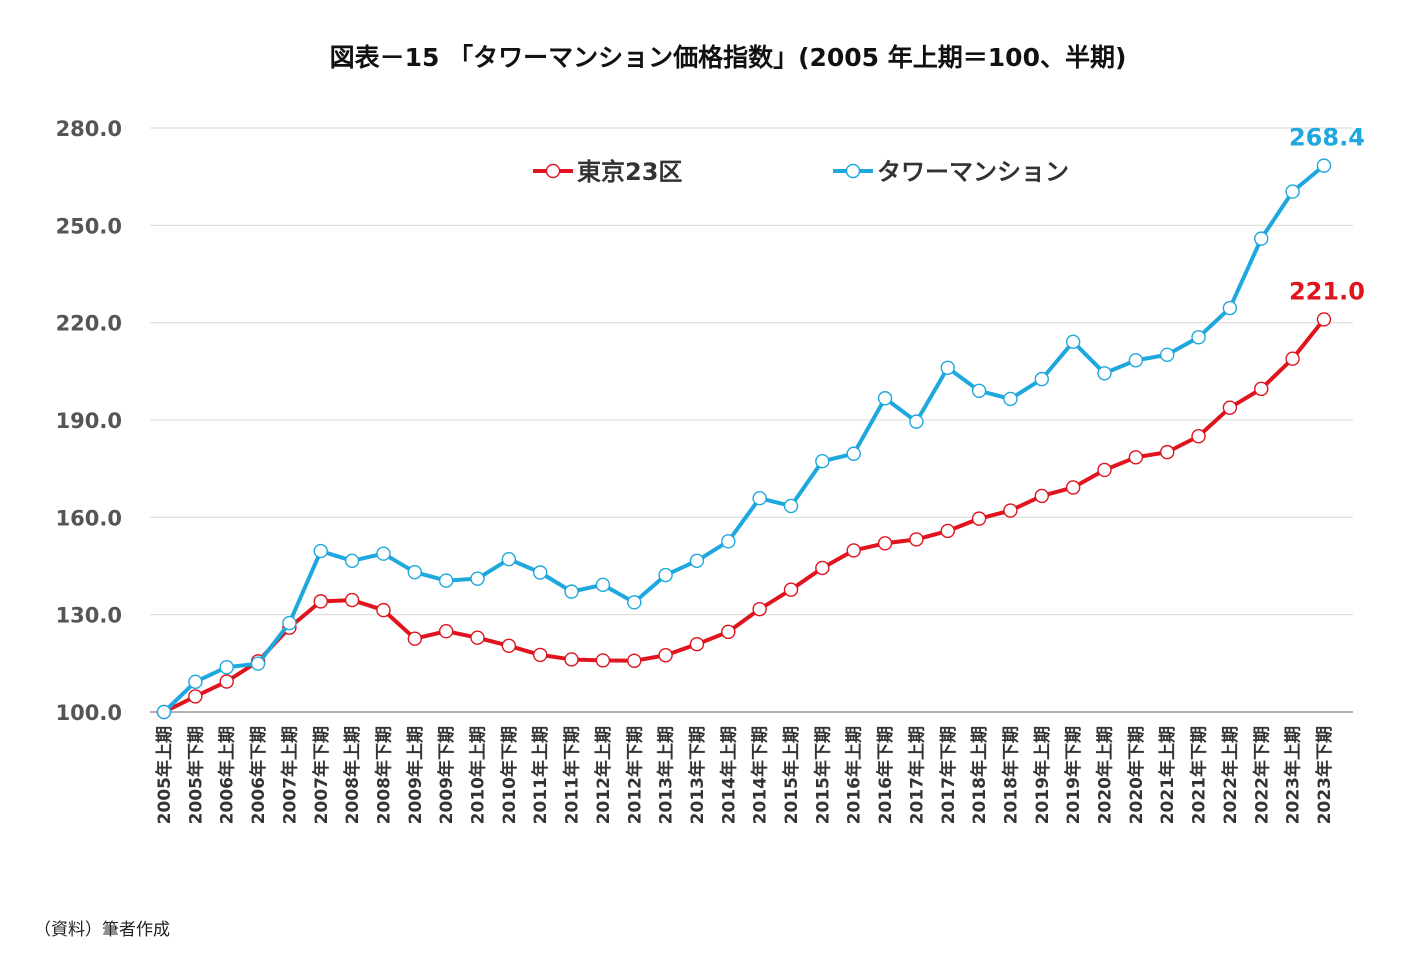 This screenshot has width=1419, height=974. I want to click on x-tick-label: 2023年上期, so click(1293, 775).